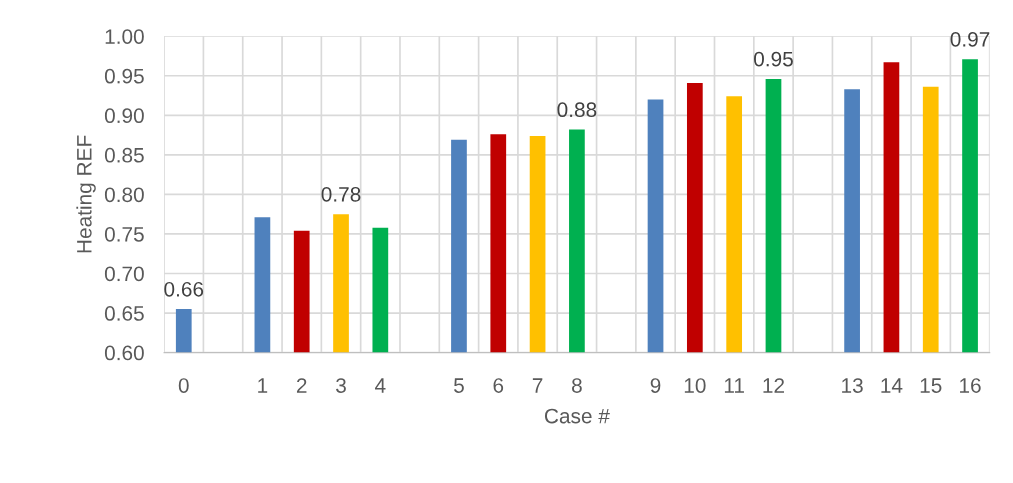 The height and width of the screenshot is (483, 1013). I want to click on x-tick-label: 16, so click(970, 385).